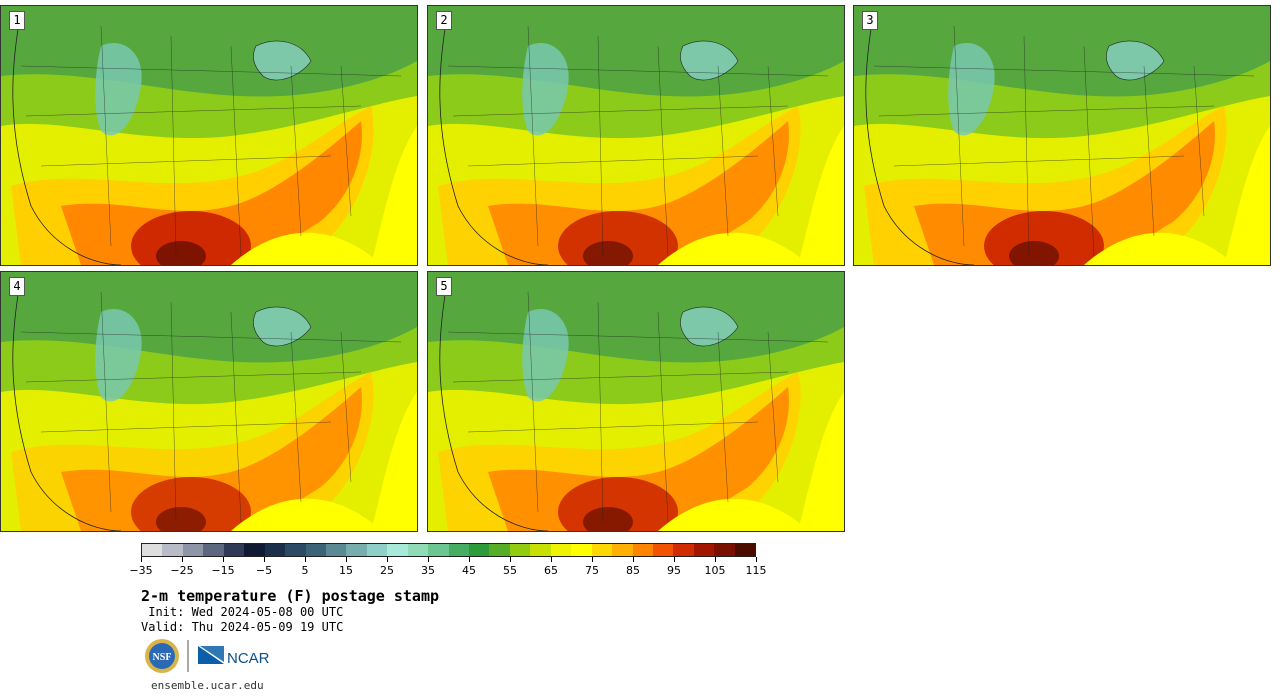 Image resolution: width=1280 pixels, height=696 pixels. I want to click on panel-number: 4, so click(17, 286).